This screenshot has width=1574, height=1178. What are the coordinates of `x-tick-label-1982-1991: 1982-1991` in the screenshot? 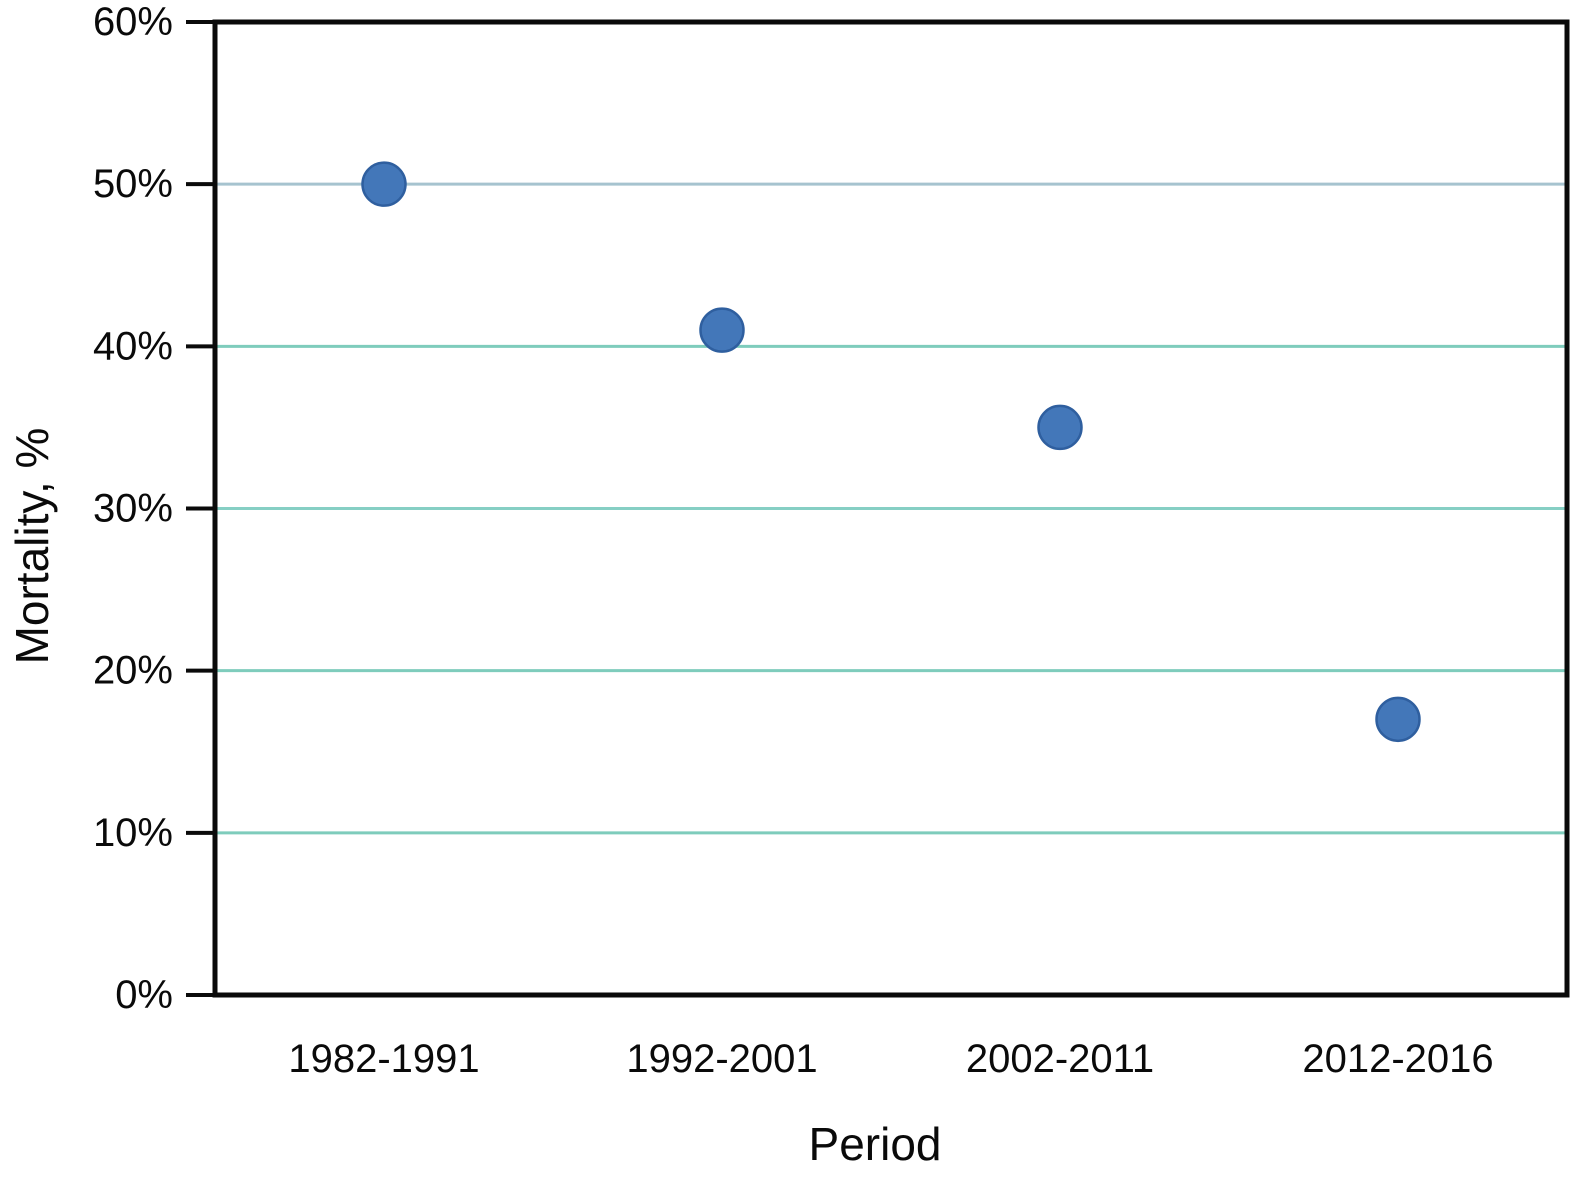 It's located at (383, 1059).